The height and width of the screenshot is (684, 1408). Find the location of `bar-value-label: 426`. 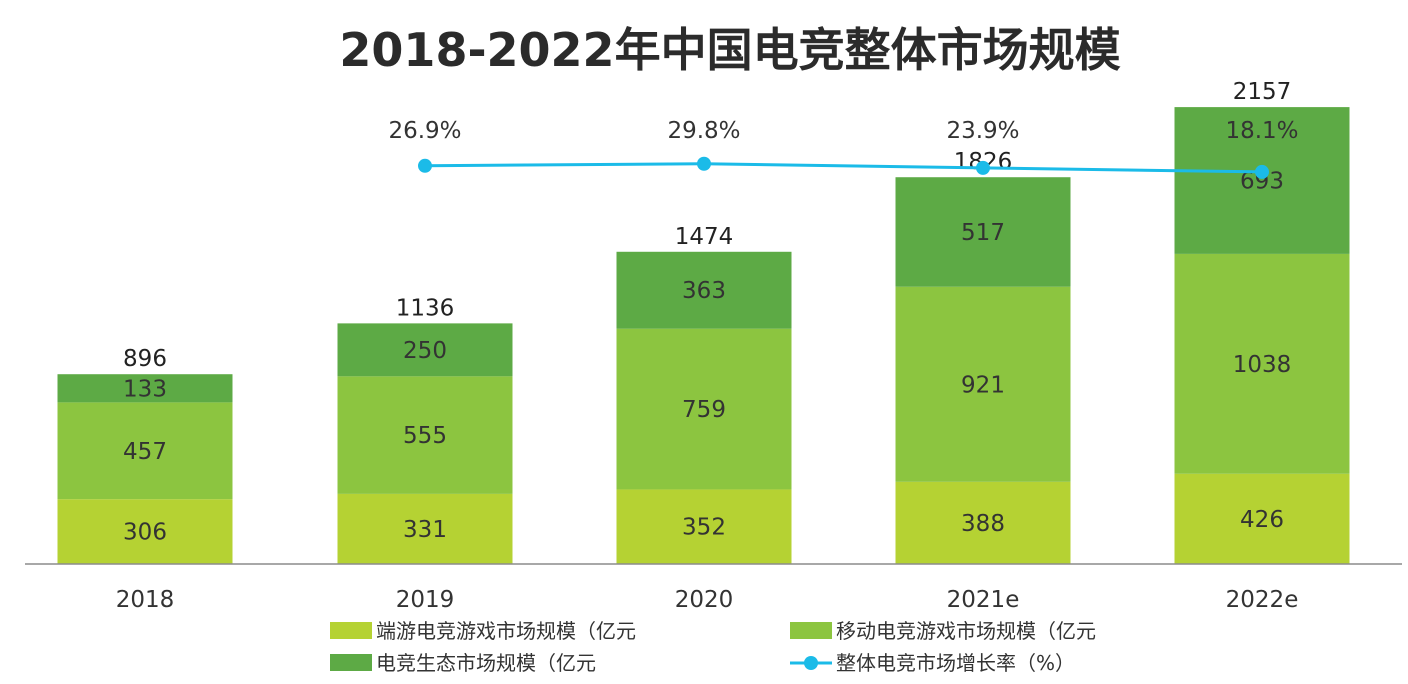

bar-value-label: 426 is located at coordinates (1262, 520).